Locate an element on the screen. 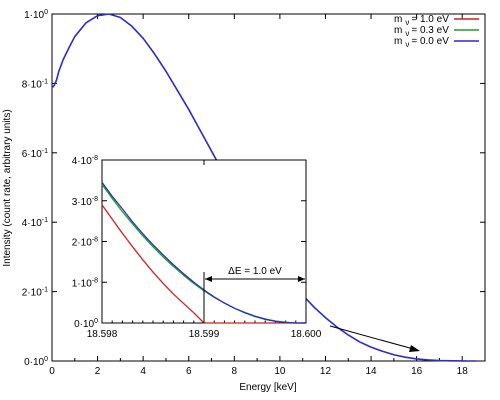  inset-y-tick-label-exp: 0 is located at coordinates (96, 321).